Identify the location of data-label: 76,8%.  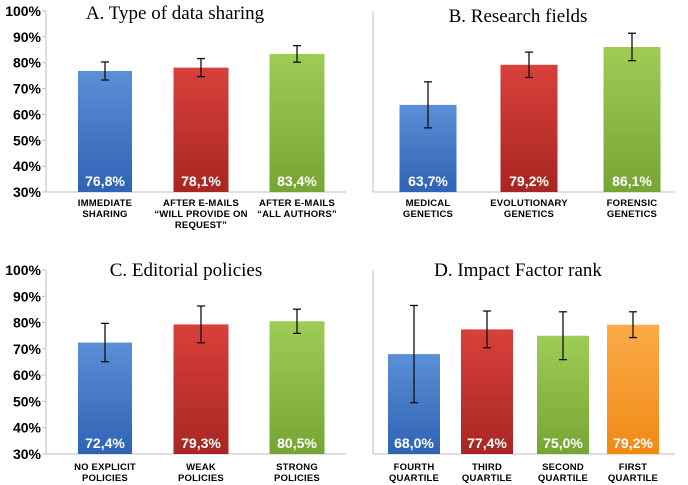
(105, 181).